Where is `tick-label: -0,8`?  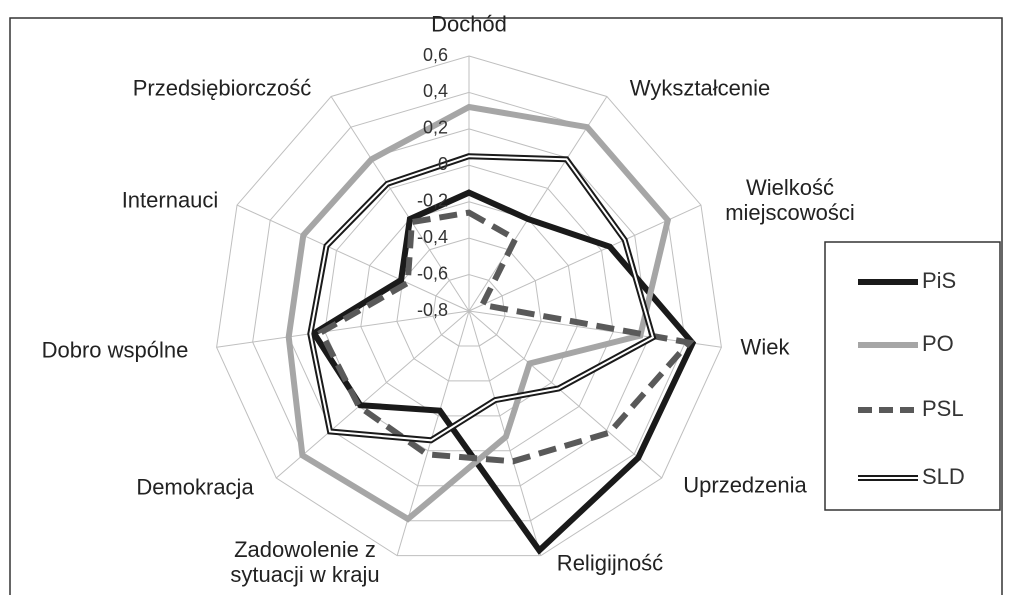 tick-label: -0,8 is located at coordinates (432, 310).